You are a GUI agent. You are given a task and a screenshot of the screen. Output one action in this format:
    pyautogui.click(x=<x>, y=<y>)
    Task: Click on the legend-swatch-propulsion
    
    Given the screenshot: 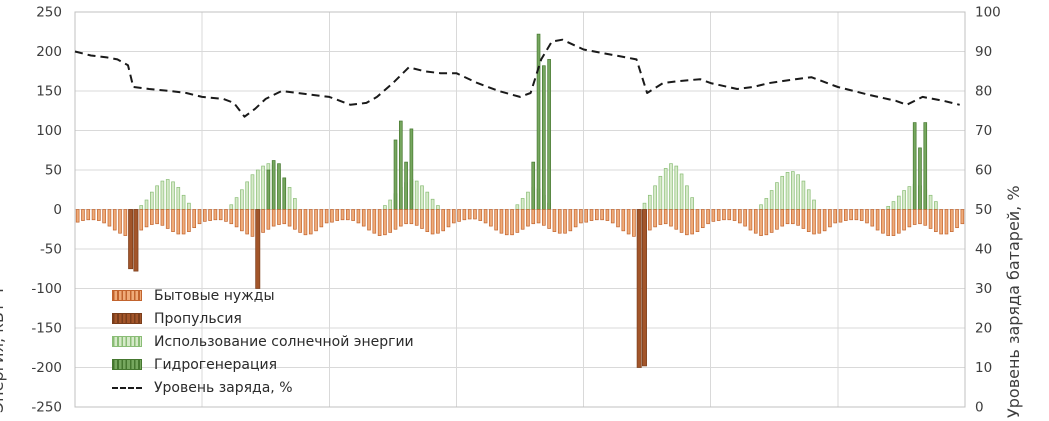 What is the action you would take?
    pyautogui.click(x=127, y=318)
    